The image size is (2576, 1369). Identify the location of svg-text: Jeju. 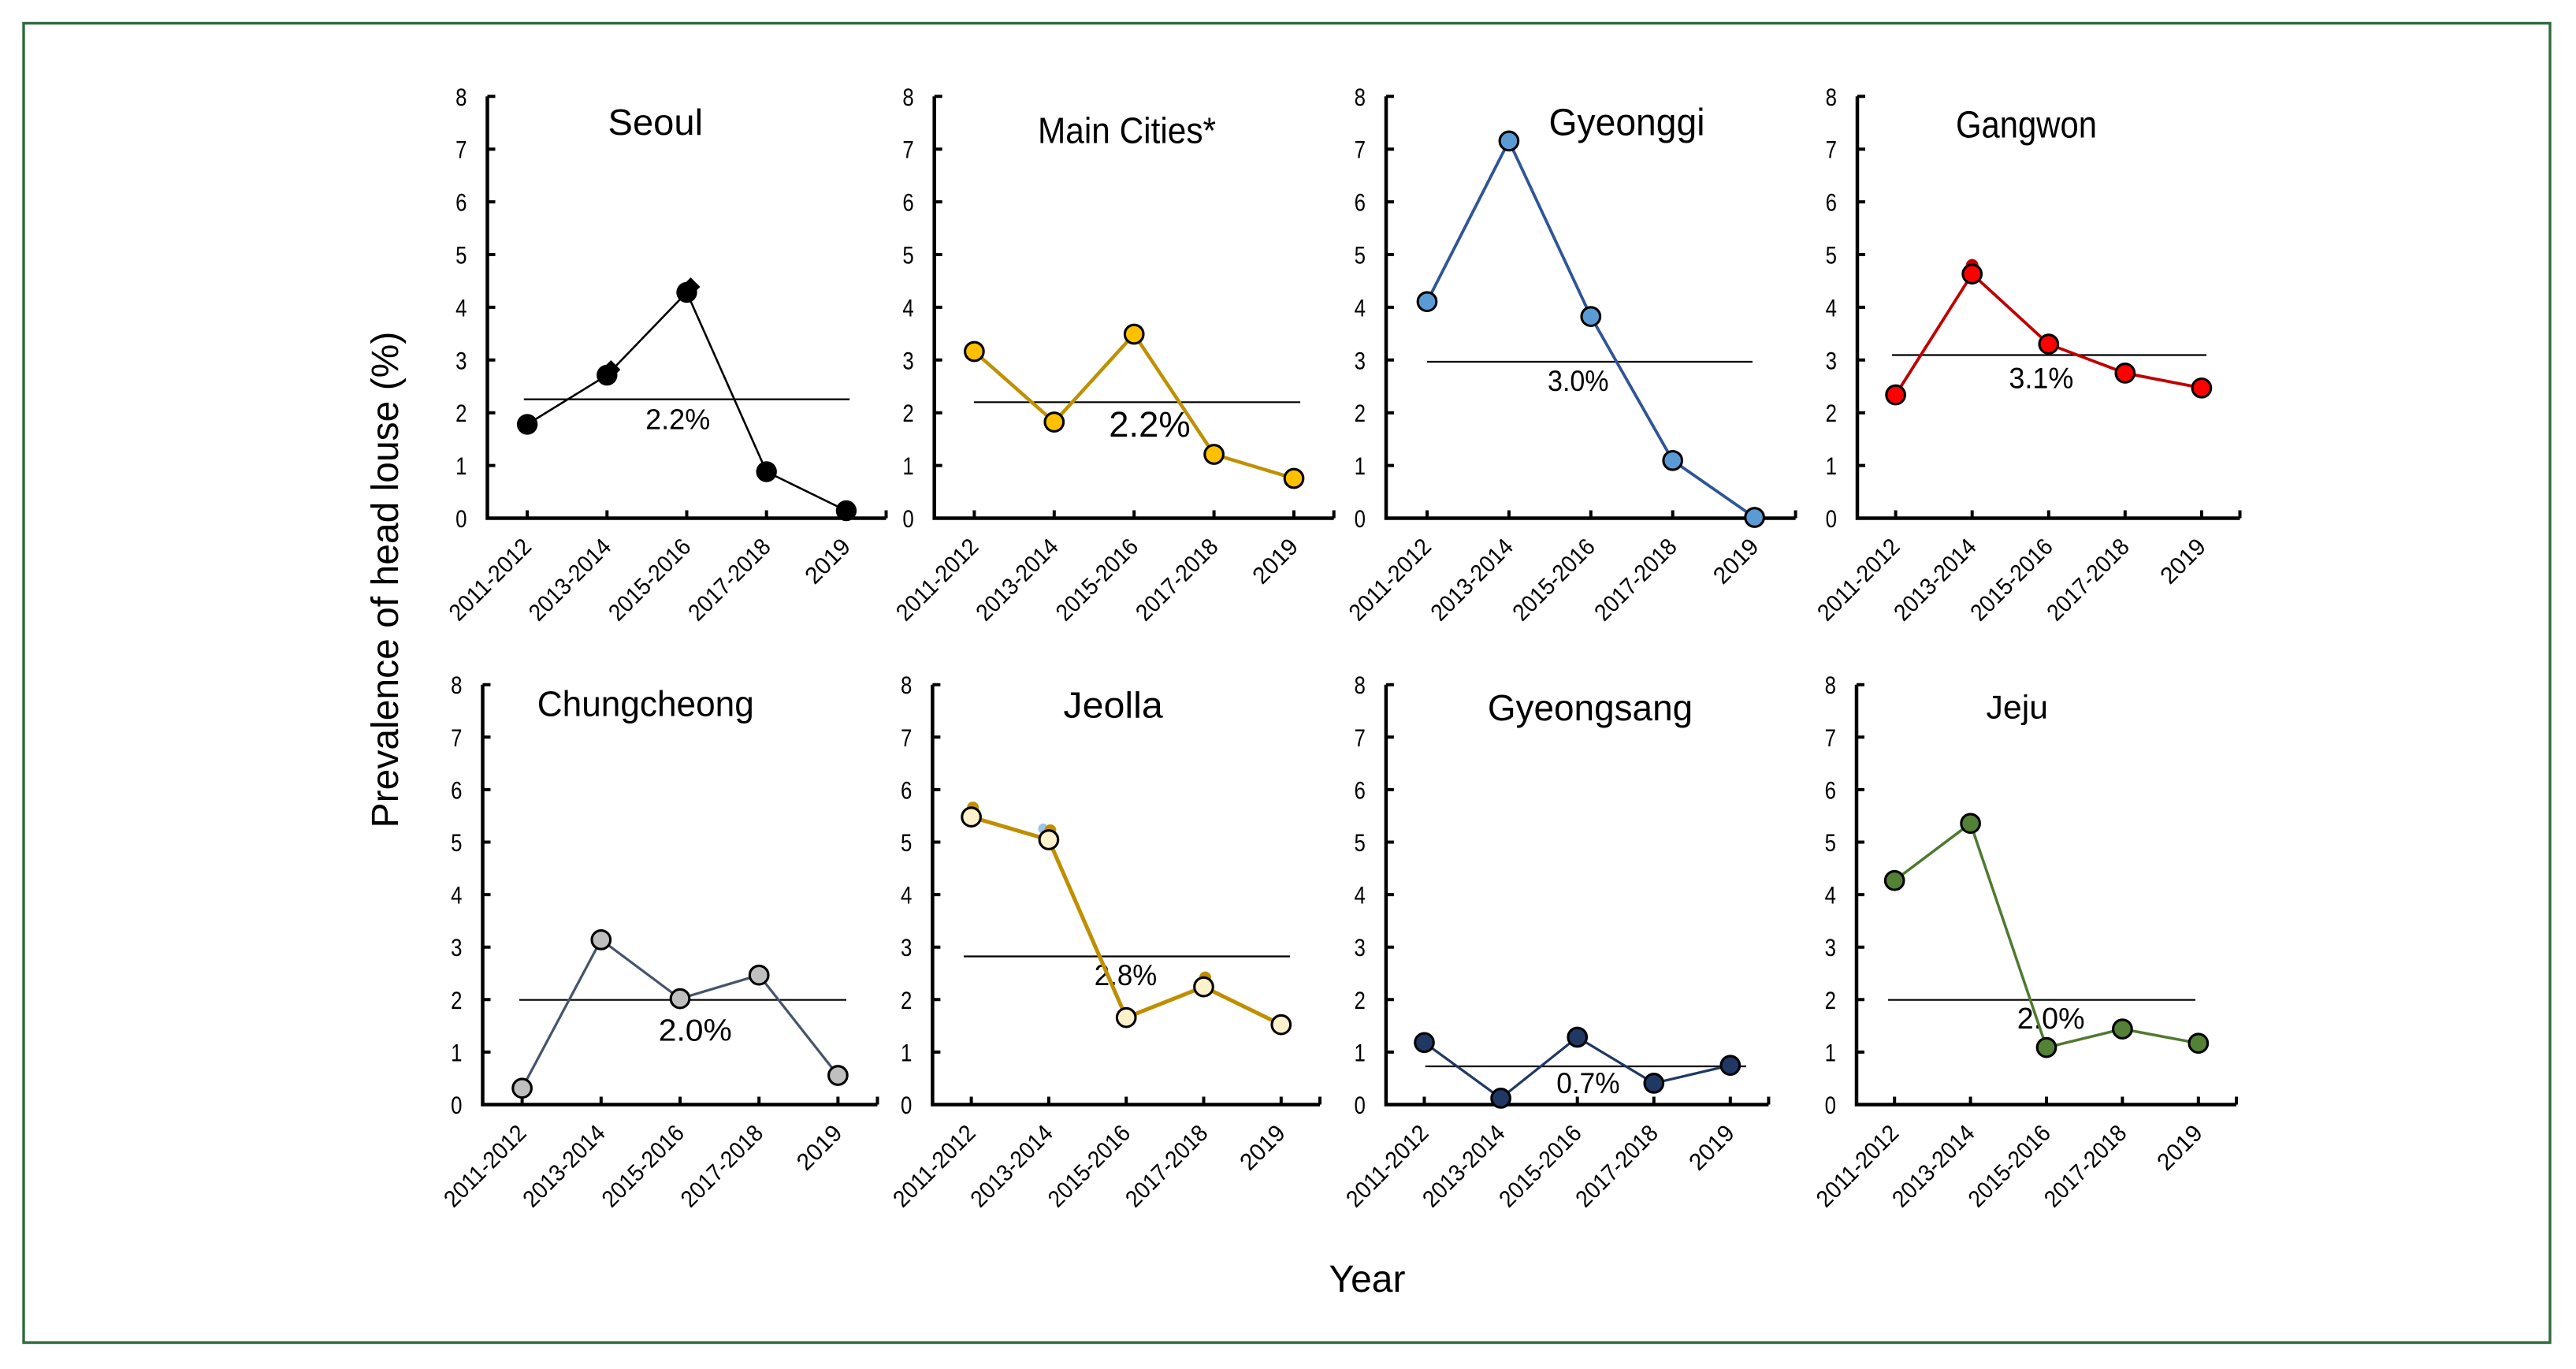
(2018, 706).